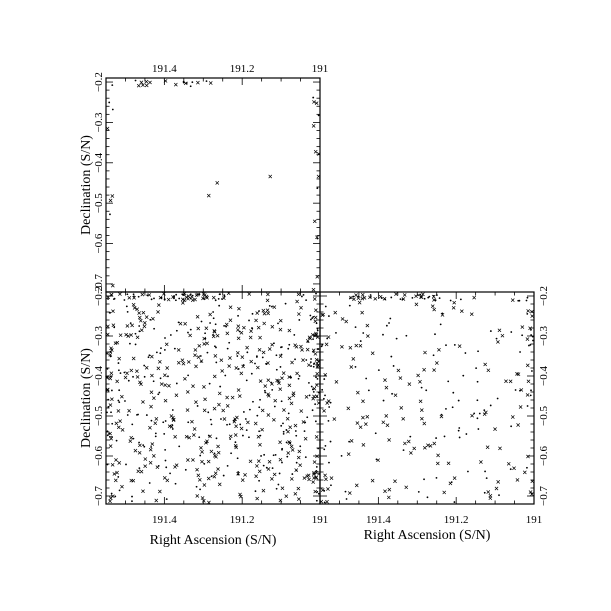 The width and height of the screenshot is (611, 611). I want to click on x-tick-label-top: 191.2, so click(242, 69).